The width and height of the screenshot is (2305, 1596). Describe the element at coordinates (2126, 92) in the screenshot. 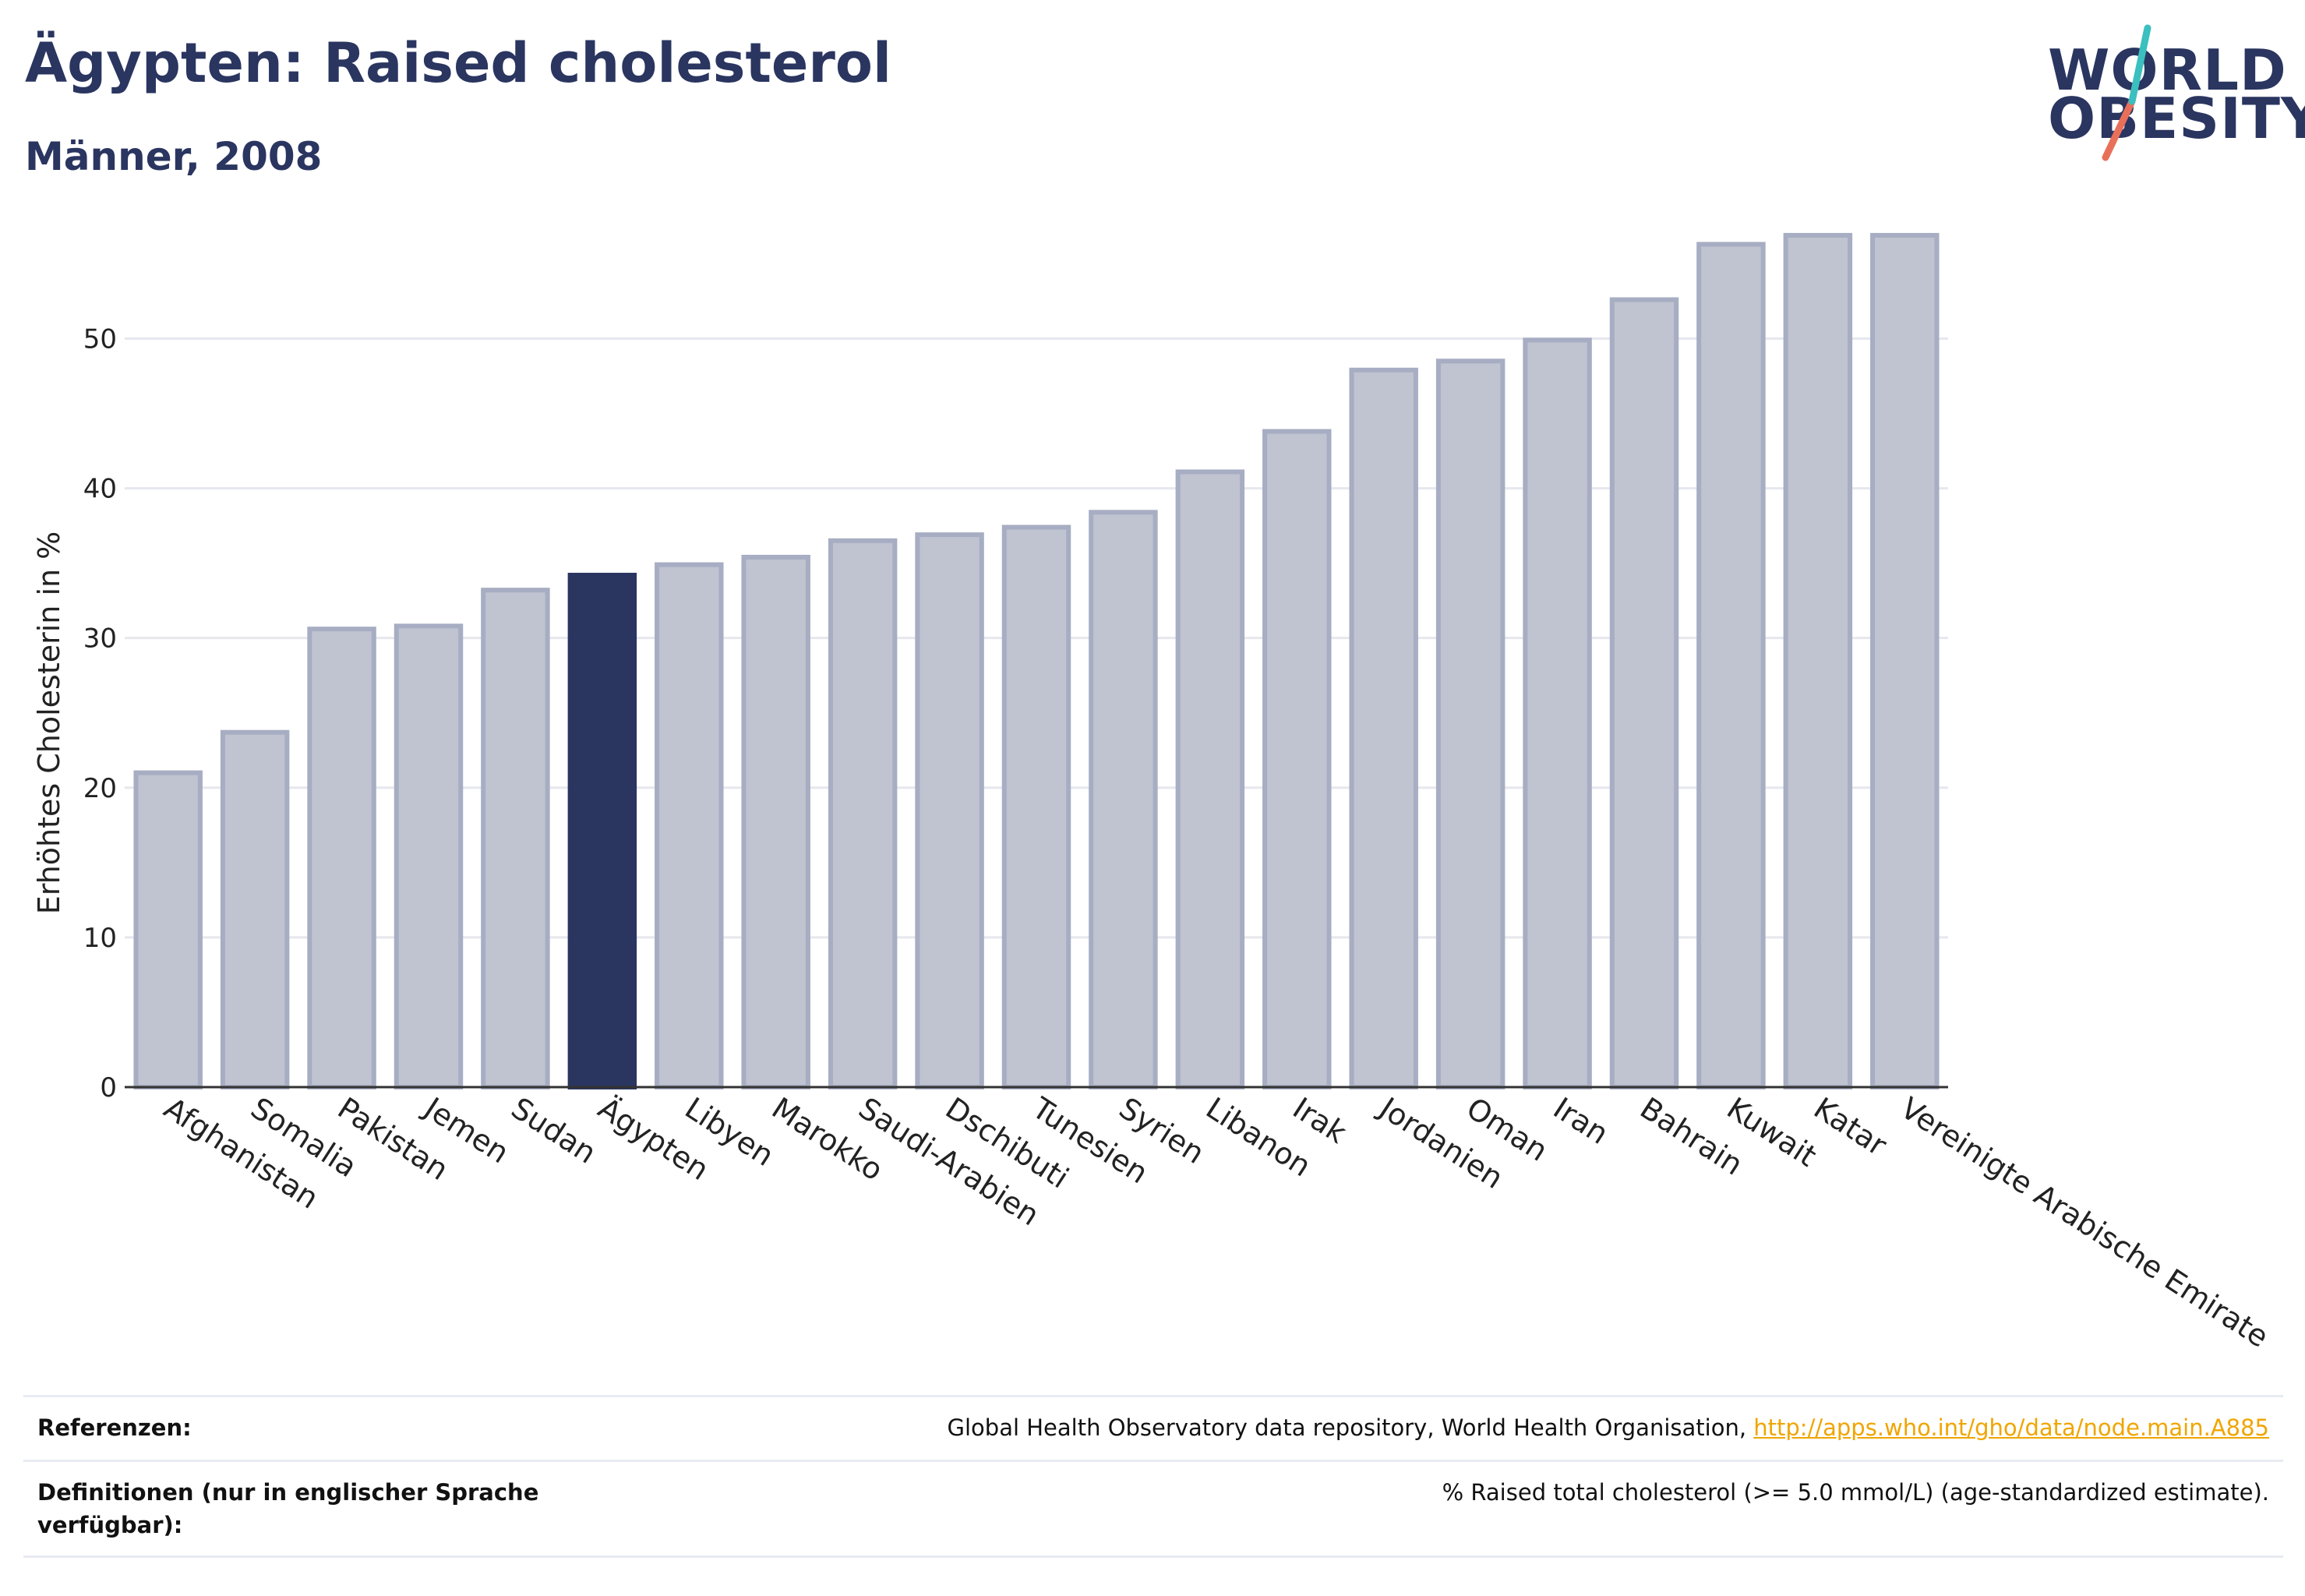

I see `logo-slash-icon` at that location.